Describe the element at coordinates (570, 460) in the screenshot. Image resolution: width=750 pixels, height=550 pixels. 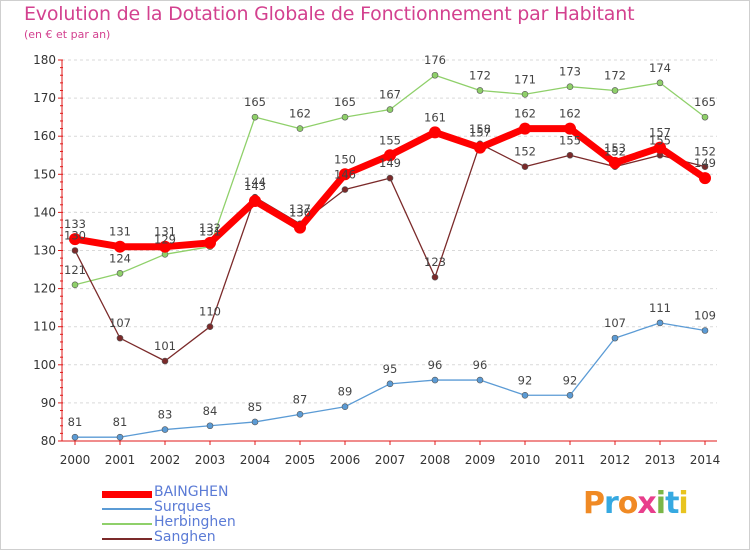
I see `x-tick-label: 2011` at that location.